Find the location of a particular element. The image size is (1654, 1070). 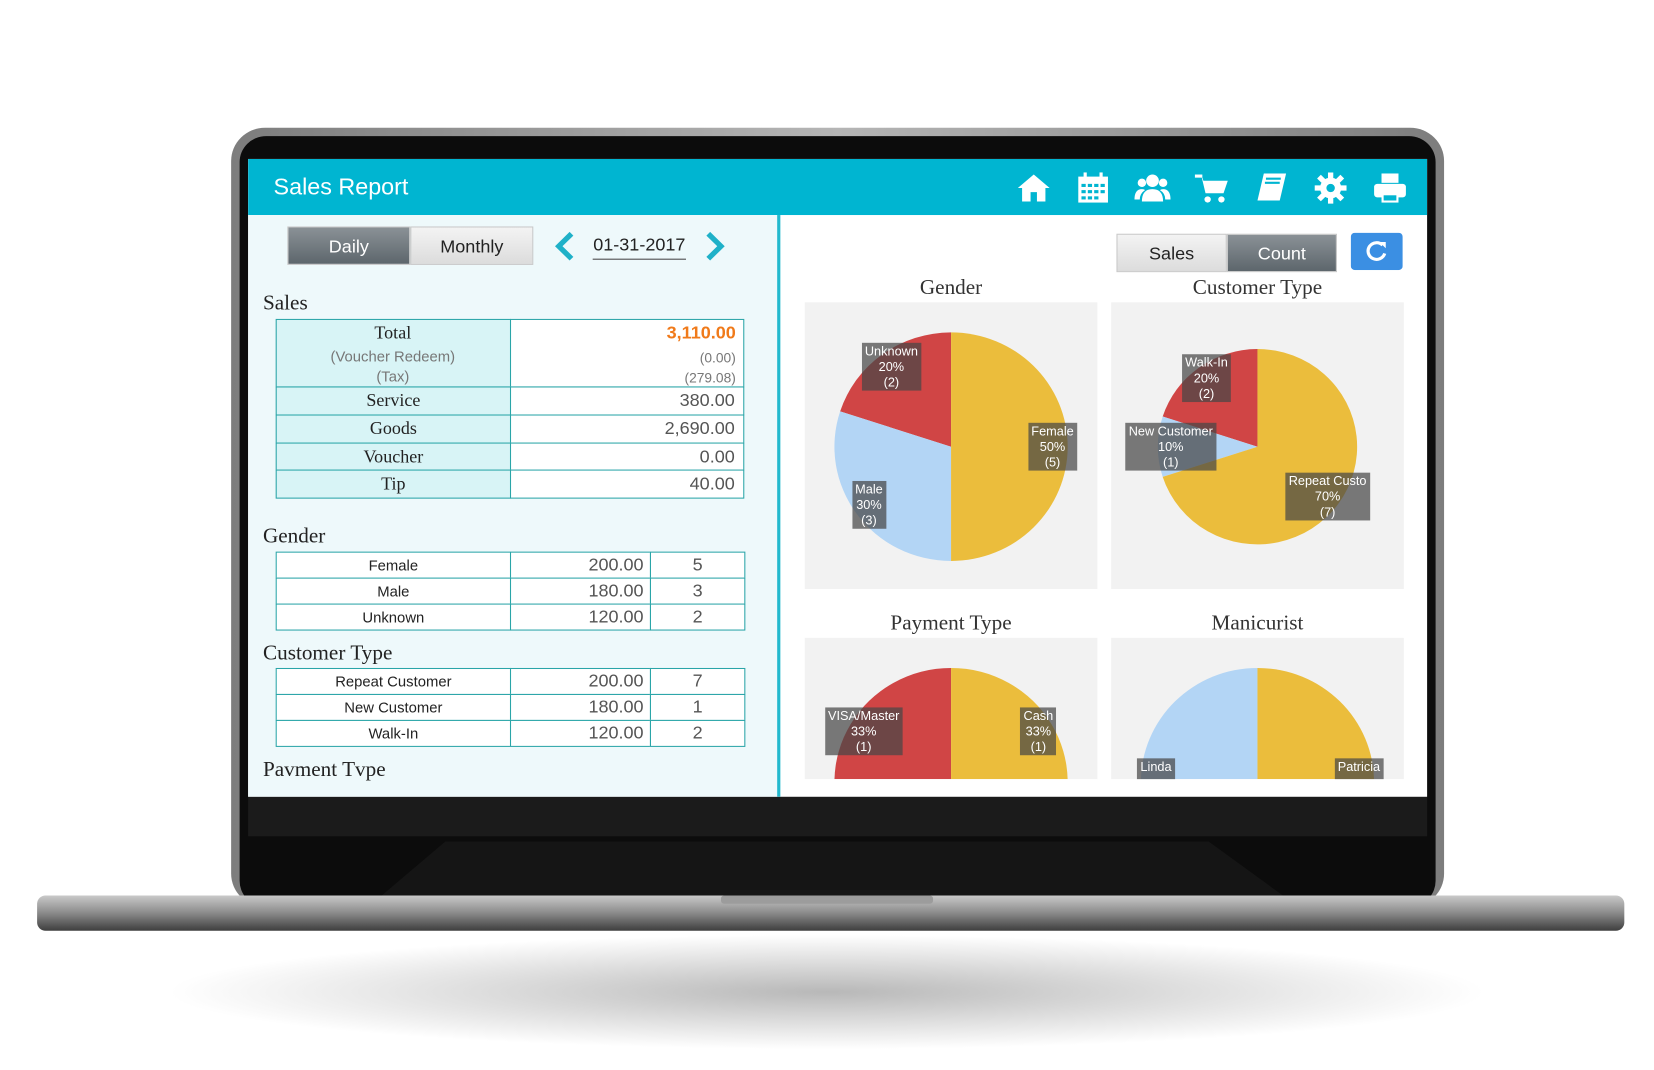

row-value: 0.00 is located at coordinates (627, 456).